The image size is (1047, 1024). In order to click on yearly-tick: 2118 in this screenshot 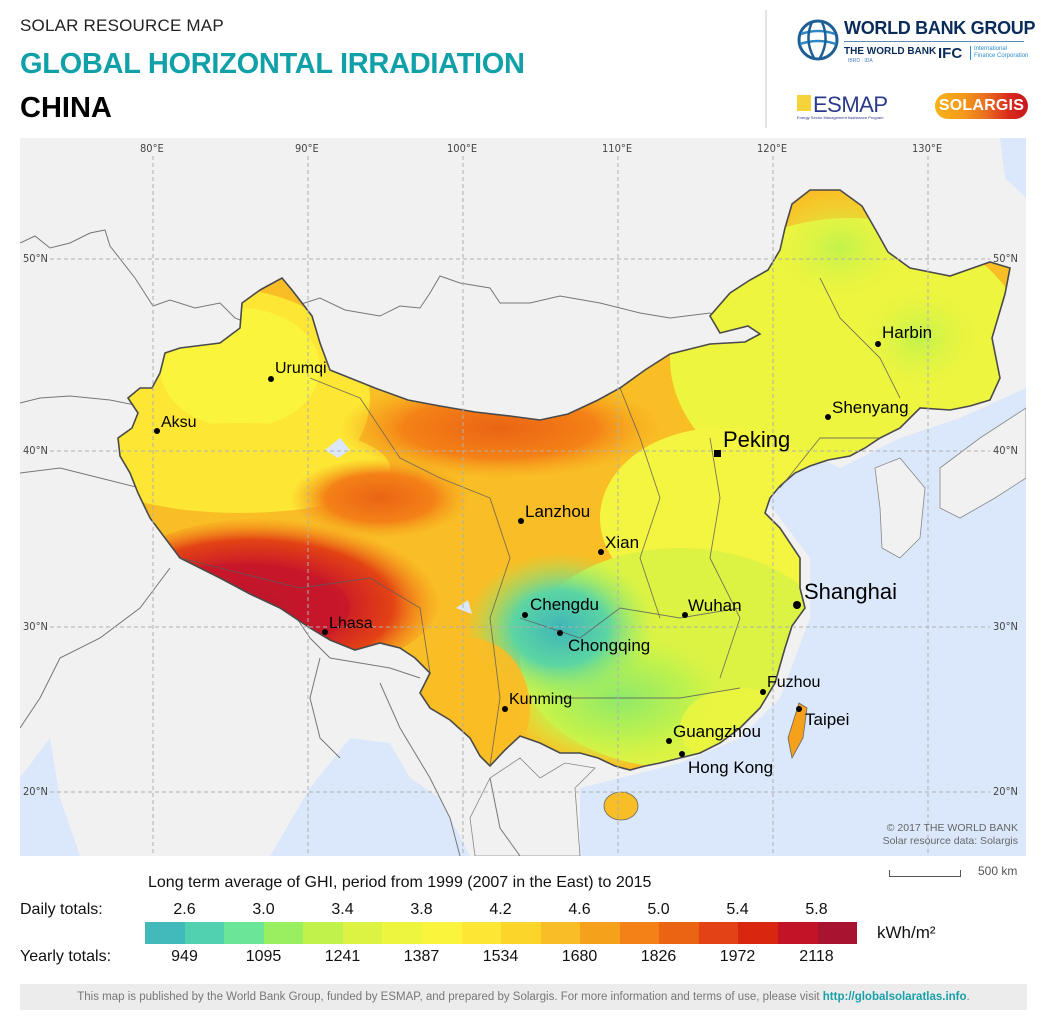, I will do `click(816, 956)`.